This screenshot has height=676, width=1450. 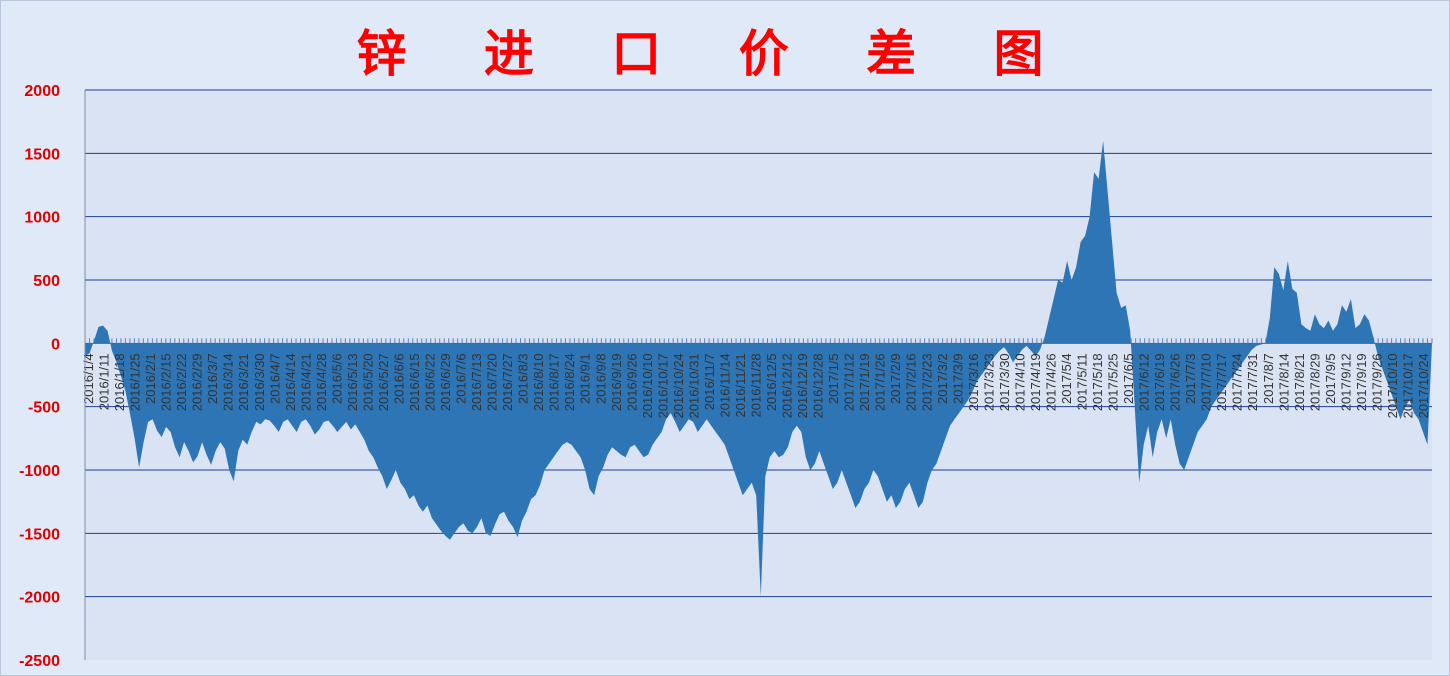 What do you see at coordinates (569, 382) in the screenshot?
I see `x-tick-label: 2016/8/24` at bounding box center [569, 382].